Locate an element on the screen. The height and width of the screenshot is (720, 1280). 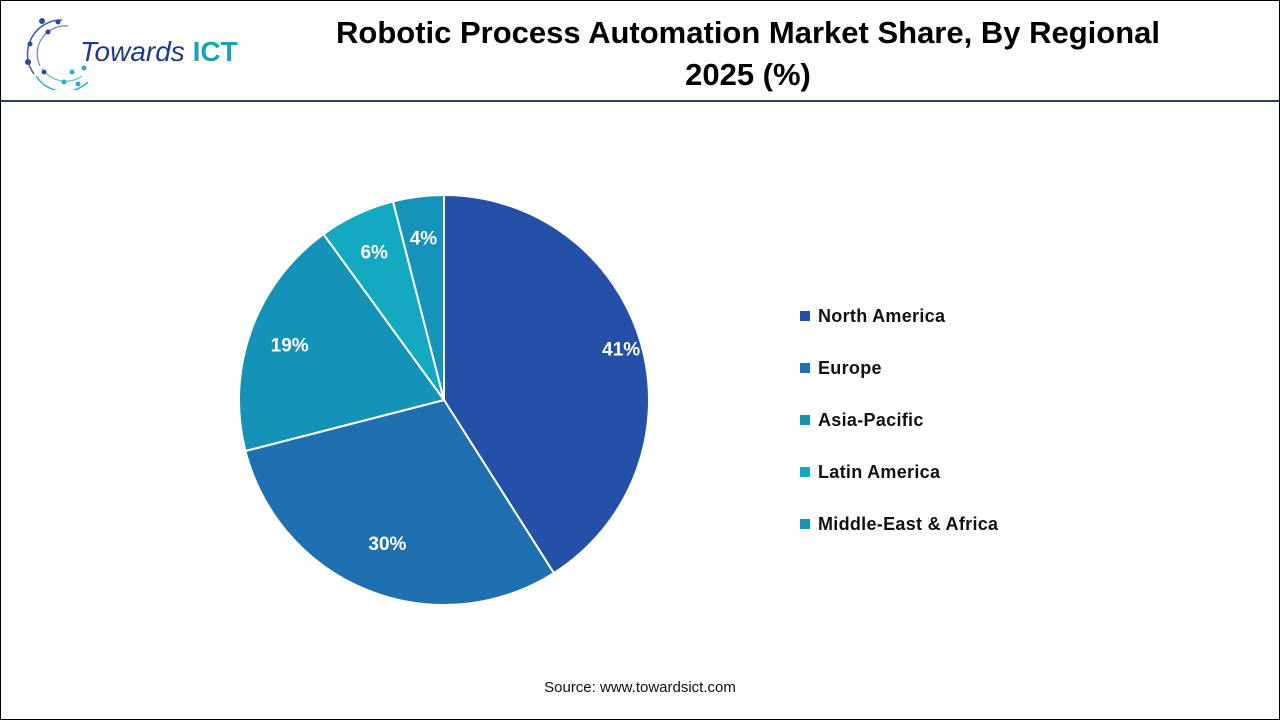
pie-slice-north-america is located at coordinates (546, 384).